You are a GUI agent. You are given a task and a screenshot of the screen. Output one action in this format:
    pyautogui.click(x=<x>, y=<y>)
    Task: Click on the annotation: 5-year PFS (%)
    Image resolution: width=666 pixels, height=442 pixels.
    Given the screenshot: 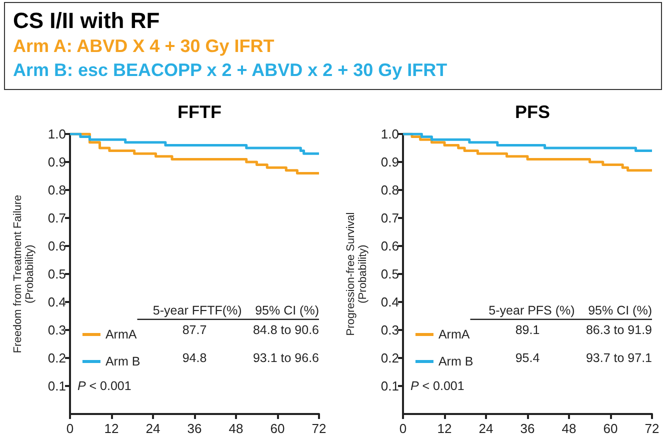 What is the action you would take?
    pyautogui.click(x=531, y=310)
    